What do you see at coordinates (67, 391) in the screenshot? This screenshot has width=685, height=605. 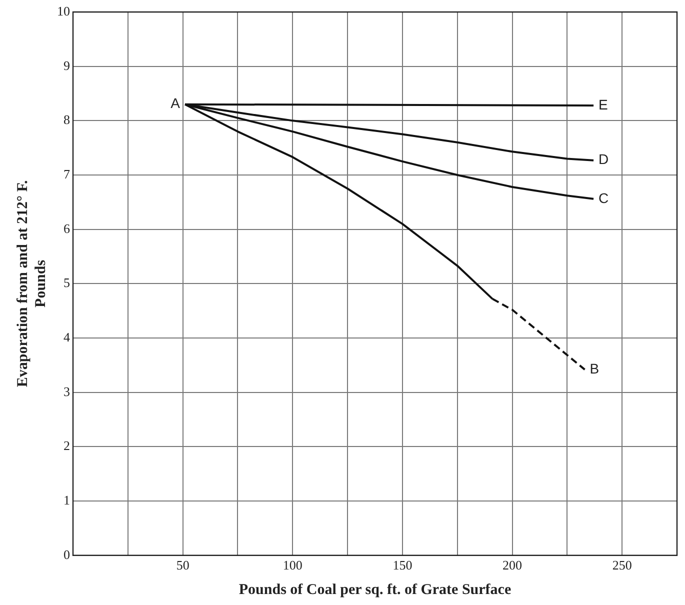 I see `y-tick-label: 3` at bounding box center [67, 391].